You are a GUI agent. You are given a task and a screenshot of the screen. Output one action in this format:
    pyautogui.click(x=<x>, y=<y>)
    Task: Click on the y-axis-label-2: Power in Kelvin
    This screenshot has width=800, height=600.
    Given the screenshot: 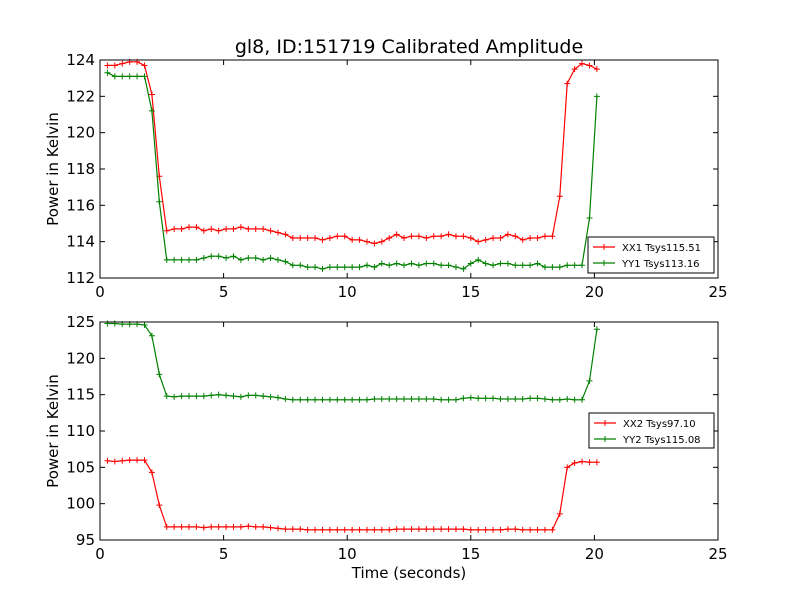 What is the action you would take?
    pyautogui.click(x=53, y=431)
    